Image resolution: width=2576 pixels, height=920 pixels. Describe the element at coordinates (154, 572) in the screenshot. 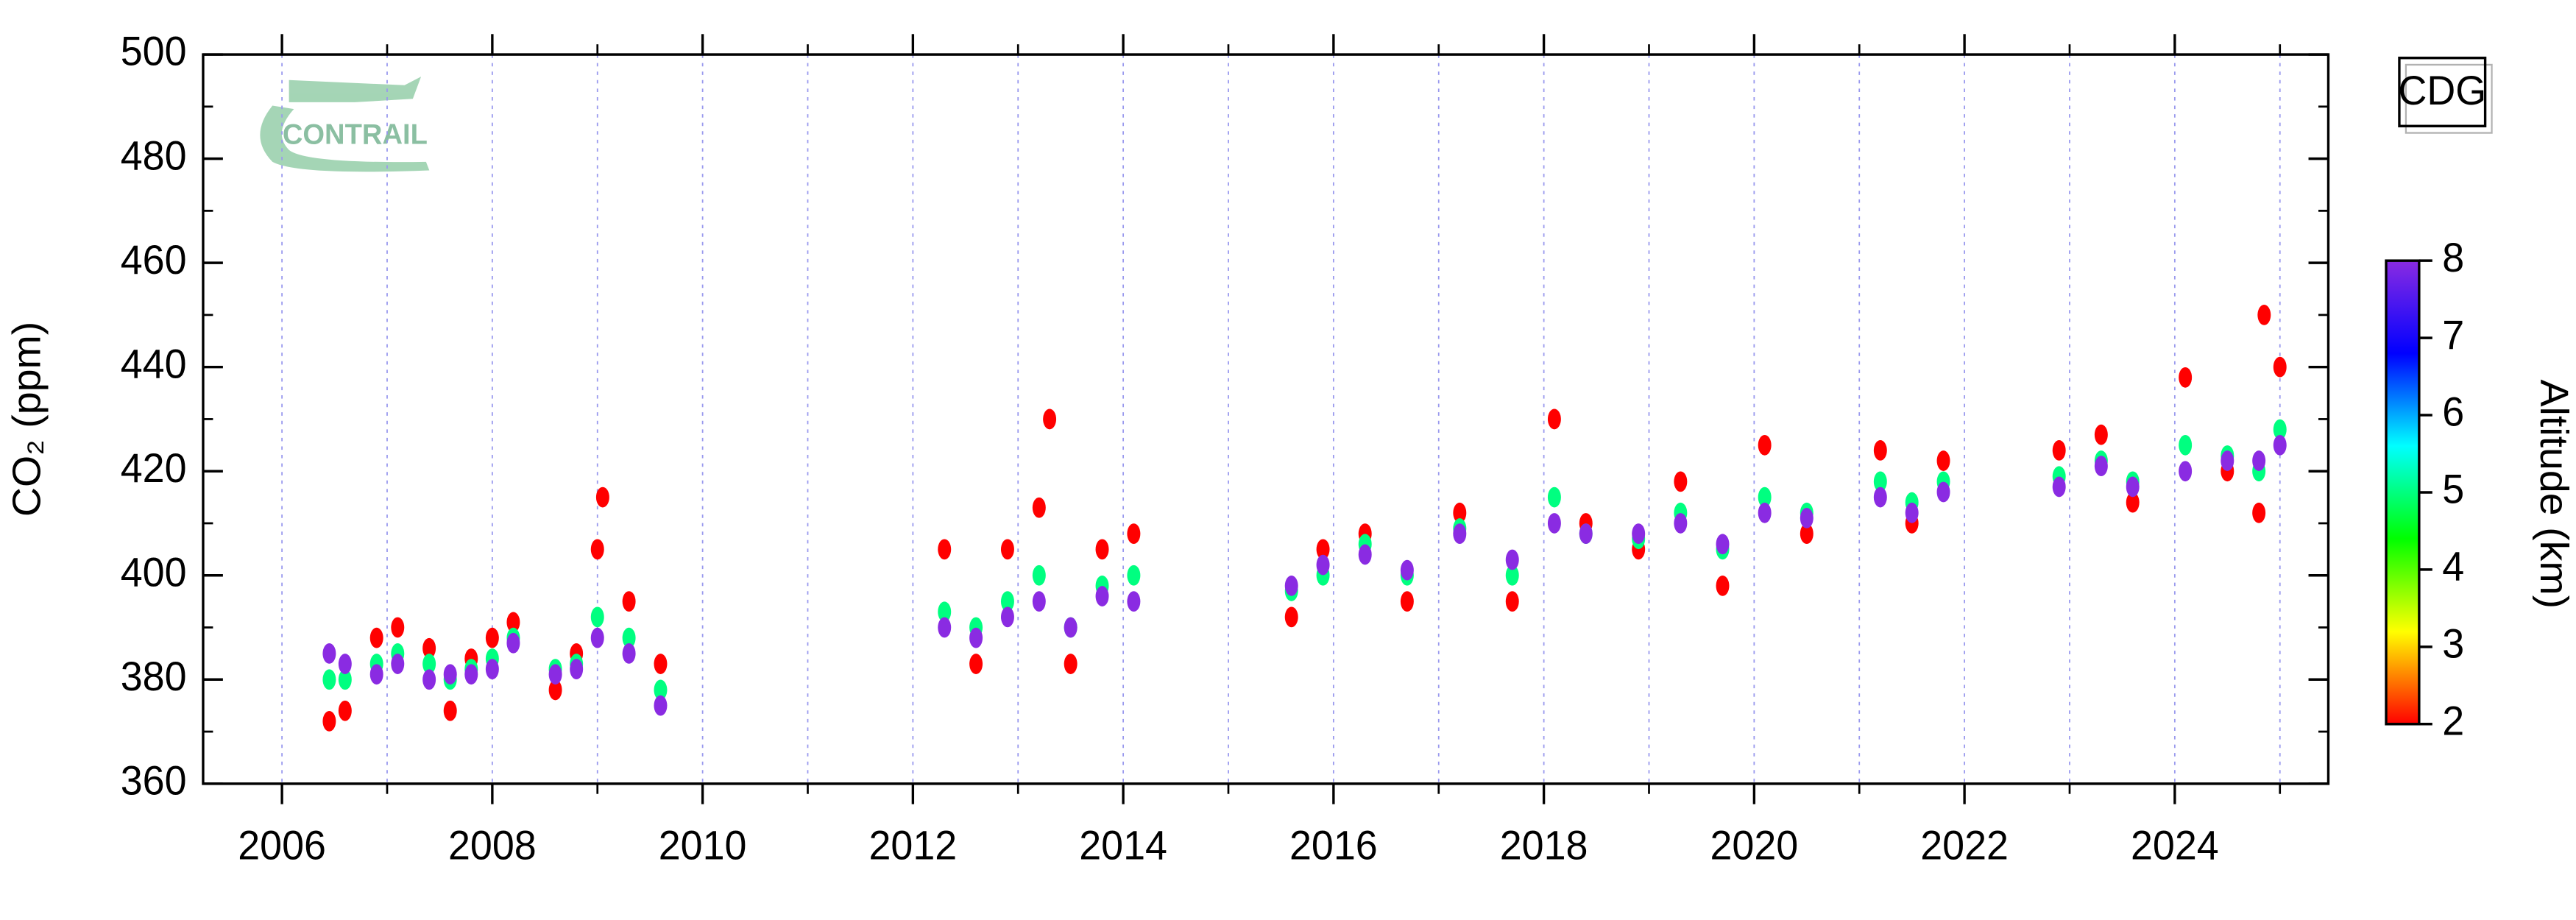

I see `y-tick-label: 400` at that location.